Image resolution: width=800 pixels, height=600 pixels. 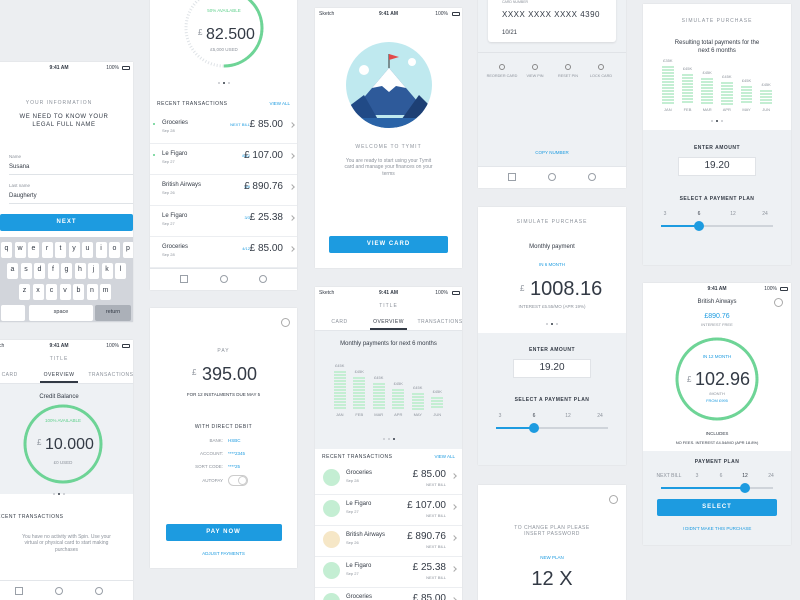 I want to click on label: SELECT, so click(x=717, y=507).